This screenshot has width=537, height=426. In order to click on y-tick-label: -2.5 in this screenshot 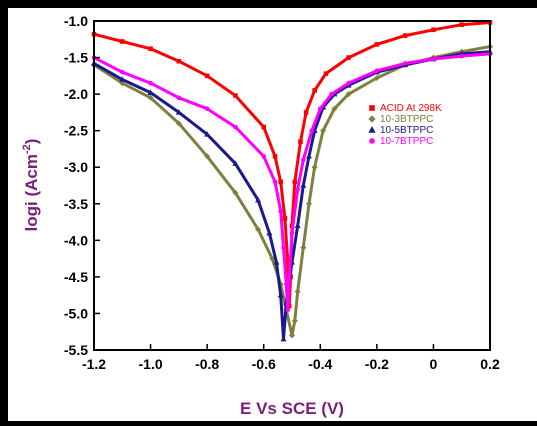, I will do `click(76, 131)`.